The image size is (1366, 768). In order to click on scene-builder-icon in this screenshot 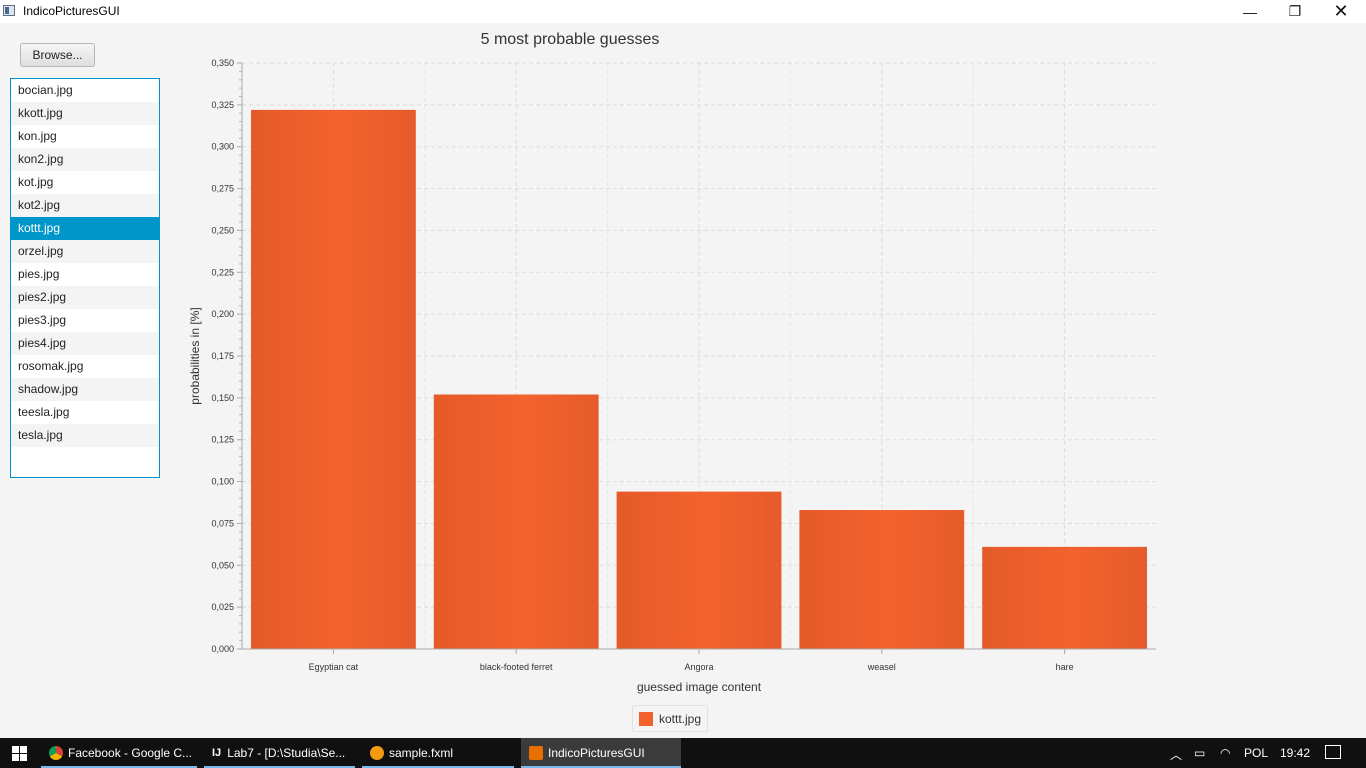, I will do `click(377, 753)`.